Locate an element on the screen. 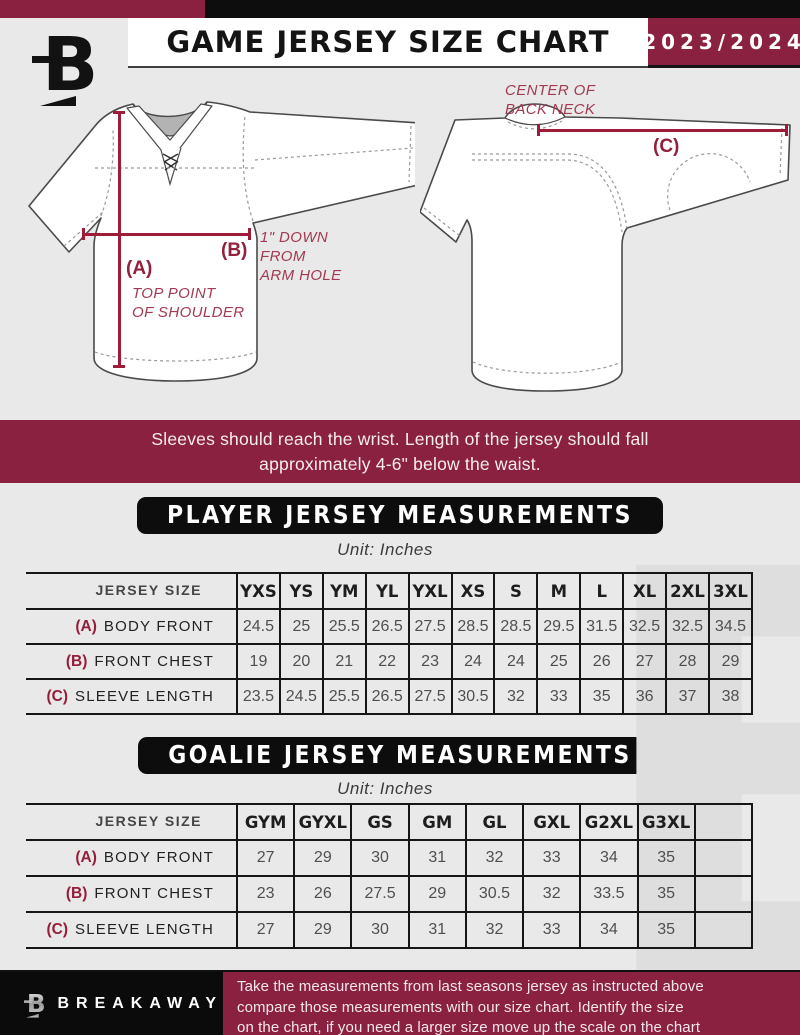 This screenshot has height=1035, width=800. player-size-col: YM is located at coordinates (344, 591).